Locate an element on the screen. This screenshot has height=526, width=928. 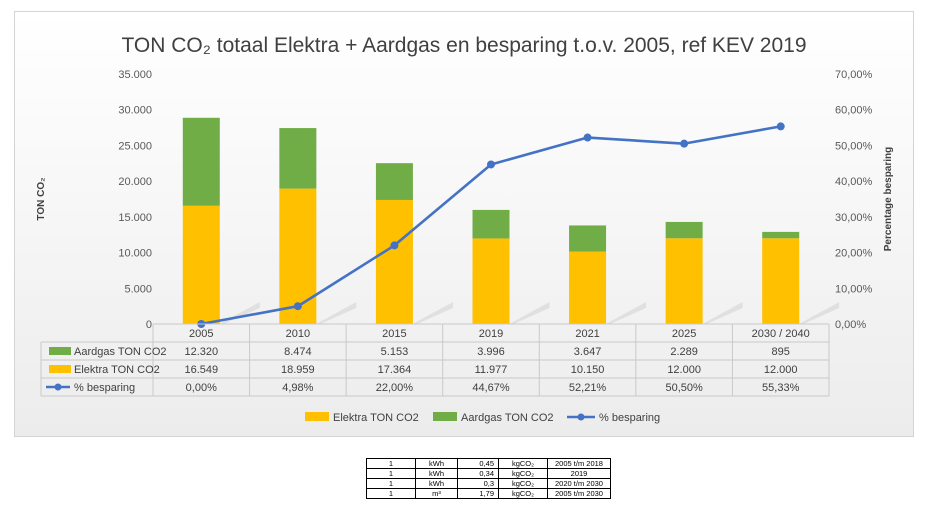
table-cell: 8.474 is located at coordinates (298, 352).